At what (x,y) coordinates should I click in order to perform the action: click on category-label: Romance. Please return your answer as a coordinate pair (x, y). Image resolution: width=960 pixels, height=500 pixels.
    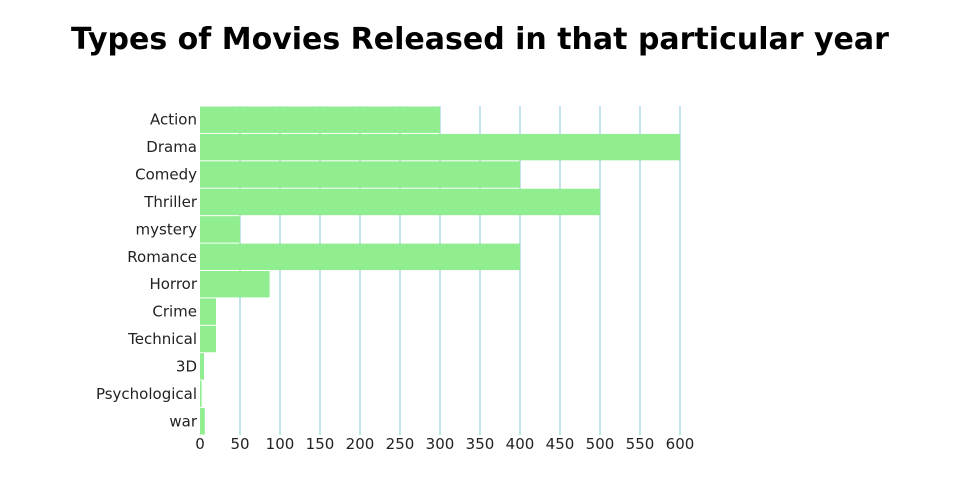
    Looking at the image, I should click on (162, 257).